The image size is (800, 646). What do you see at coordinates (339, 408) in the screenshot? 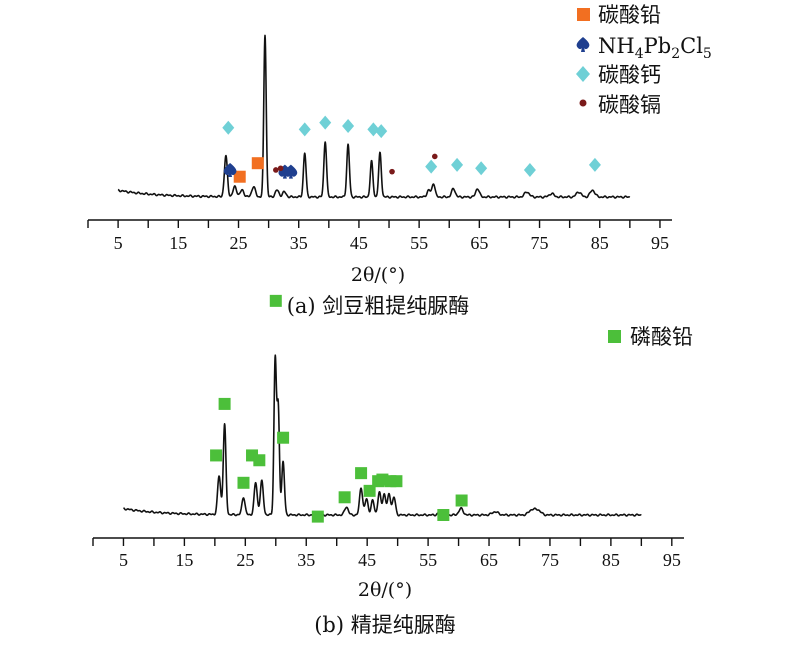
I see `phase-markers-b` at bounding box center [339, 408].